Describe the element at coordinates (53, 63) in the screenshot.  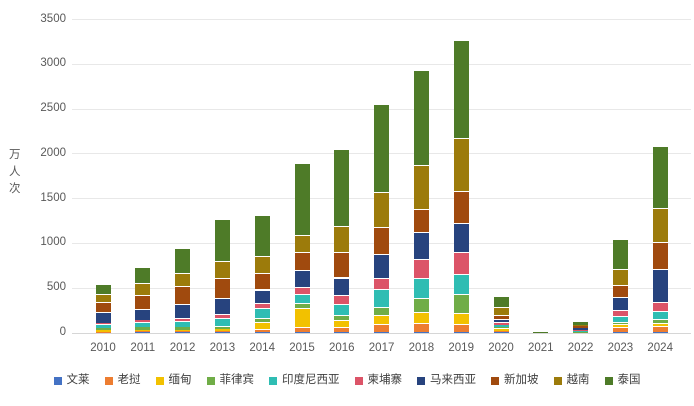
I see `y-axis-tick-label: 3000` at that location.